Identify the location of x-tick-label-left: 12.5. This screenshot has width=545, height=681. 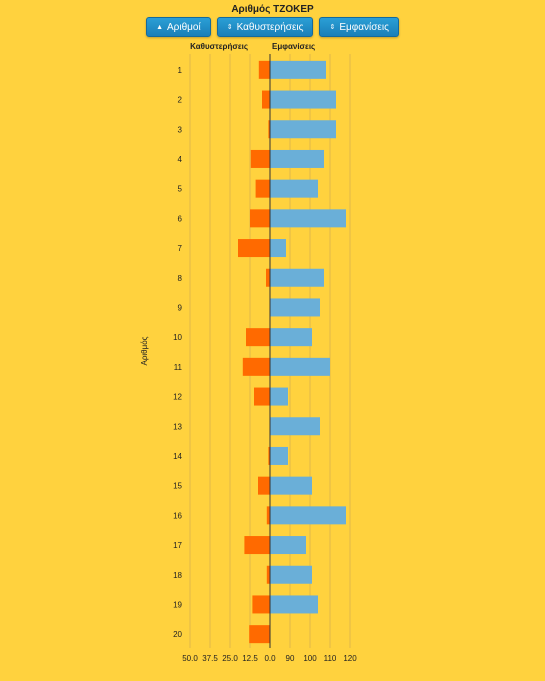
(250, 658).